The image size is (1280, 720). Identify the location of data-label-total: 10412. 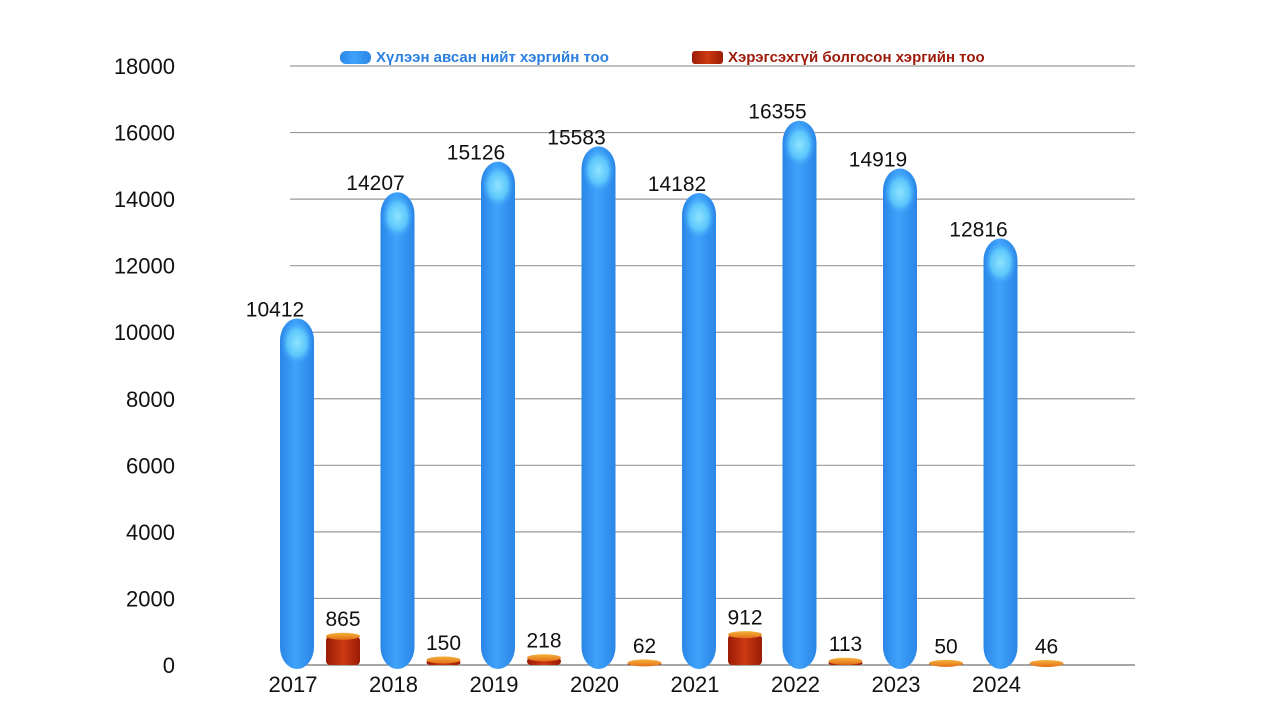
(275, 310).